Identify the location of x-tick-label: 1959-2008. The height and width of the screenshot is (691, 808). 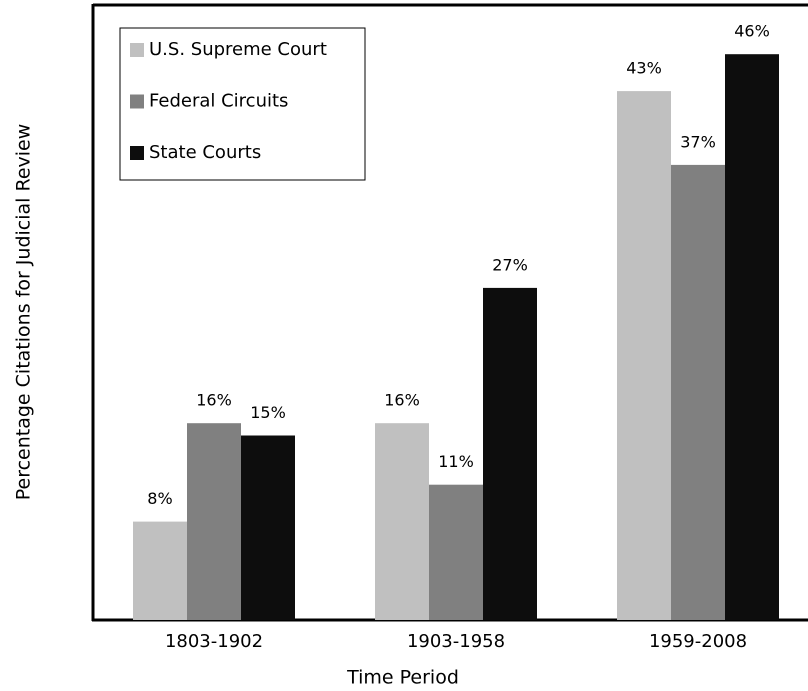
(698, 641).